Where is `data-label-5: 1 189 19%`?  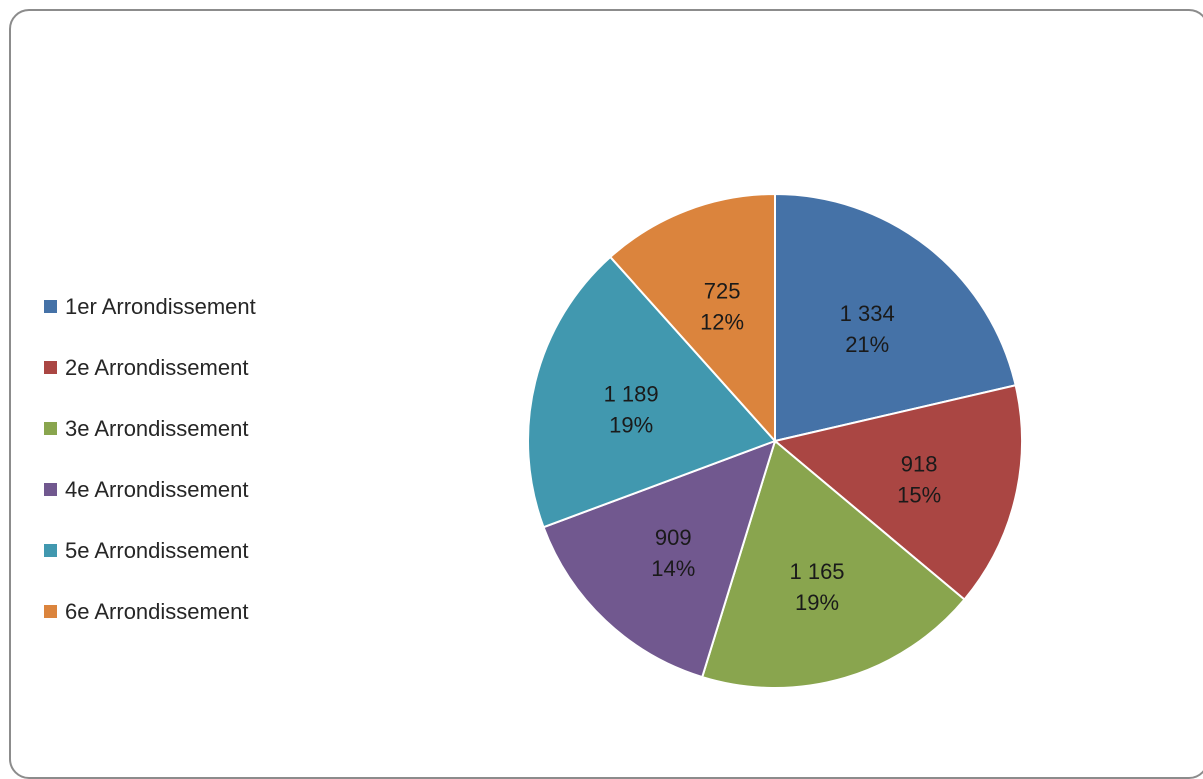 data-label-5: 1 189 19% is located at coordinates (631, 409).